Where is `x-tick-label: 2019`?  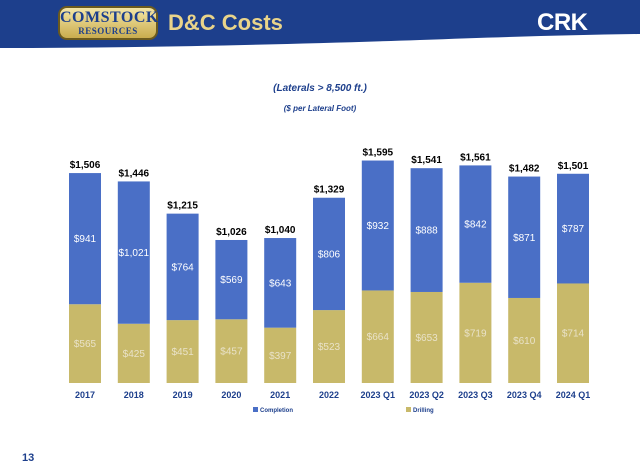
x-tick-label: 2019 is located at coordinates (183, 395).